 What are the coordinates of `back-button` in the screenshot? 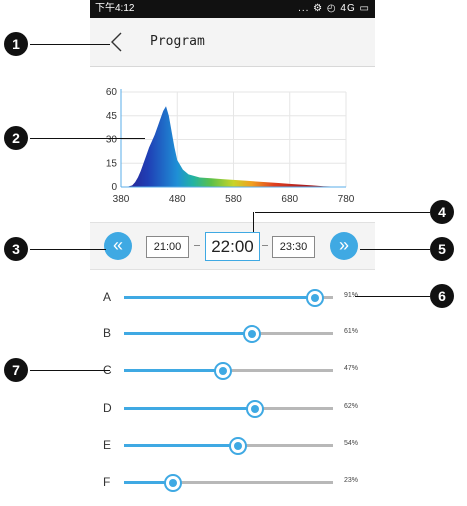 It's located at (118, 42).